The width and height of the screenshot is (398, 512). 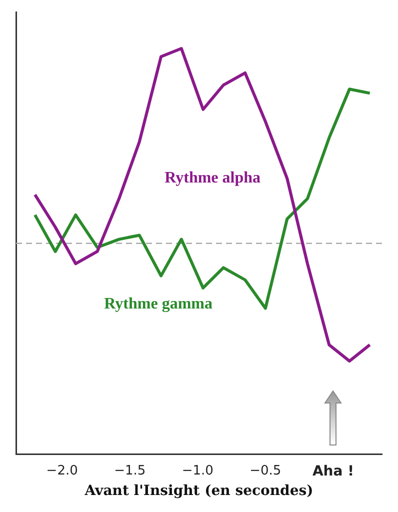 What do you see at coordinates (158, 303) in the screenshot?
I see `series-label: Rythme gamma` at bounding box center [158, 303].